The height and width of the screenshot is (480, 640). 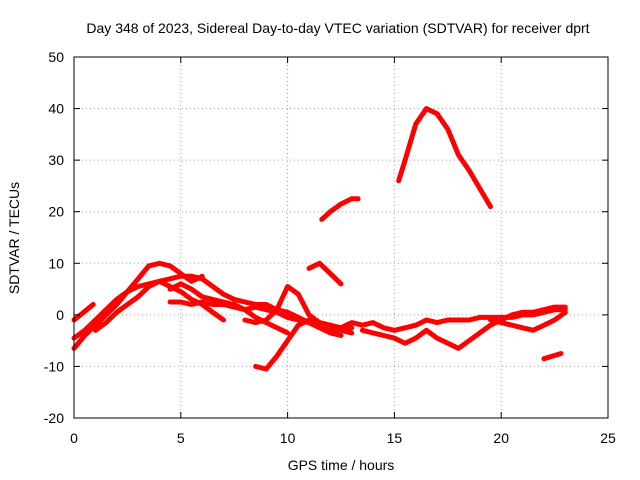 What do you see at coordinates (343, 438) in the screenshot?
I see `x-tick-labels: 0 5 10 15 20 25` at bounding box center [343, 438].